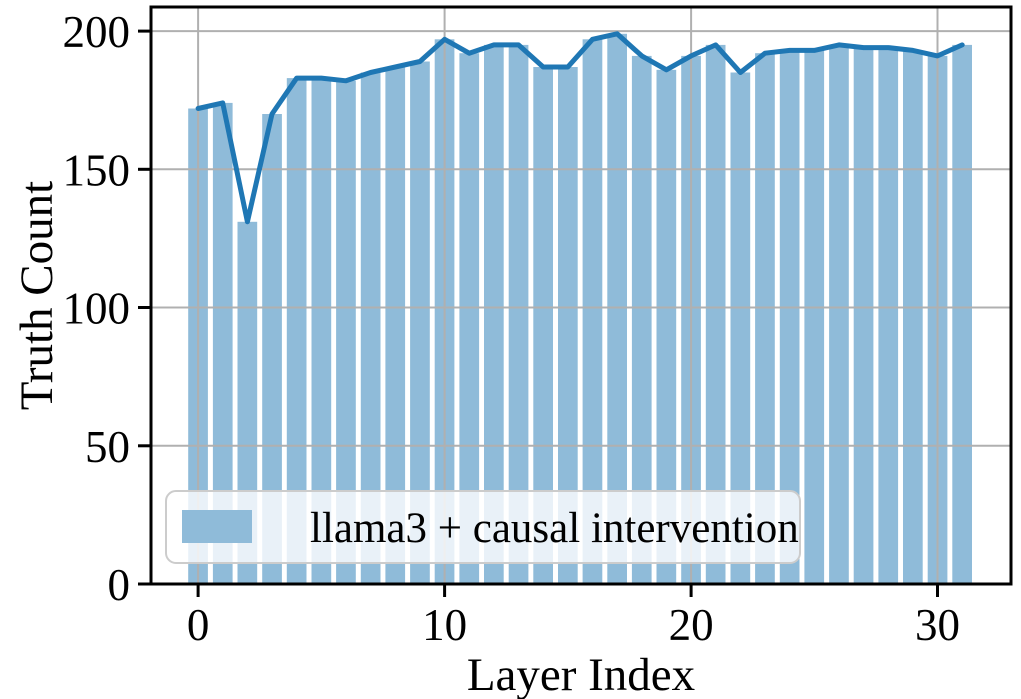  Describe the element at coordinates (573, 617) in the screenshot. I see `x-axis-ticks: 0 10 20 30` at that location.